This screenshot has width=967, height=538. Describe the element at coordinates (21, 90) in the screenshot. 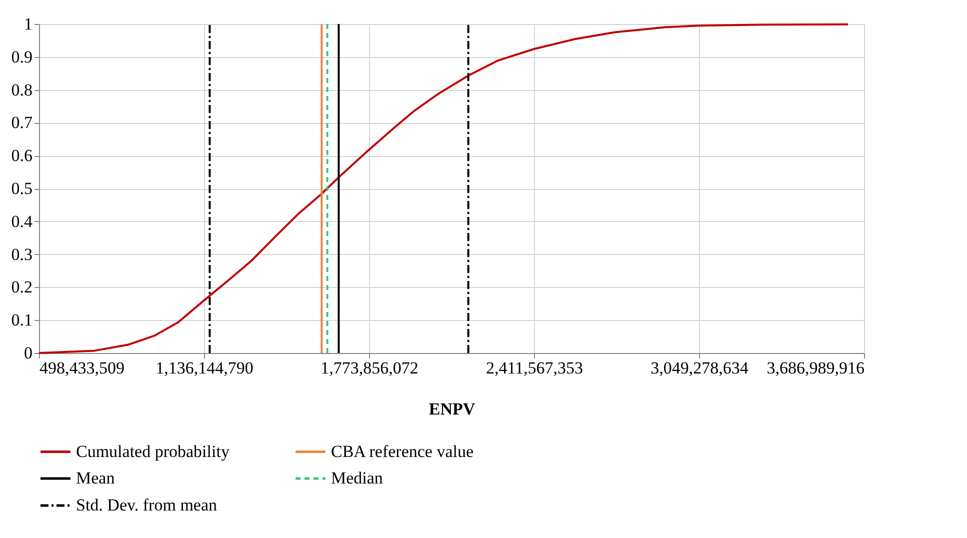

I see `y-tick-label: 0.8` at that location.